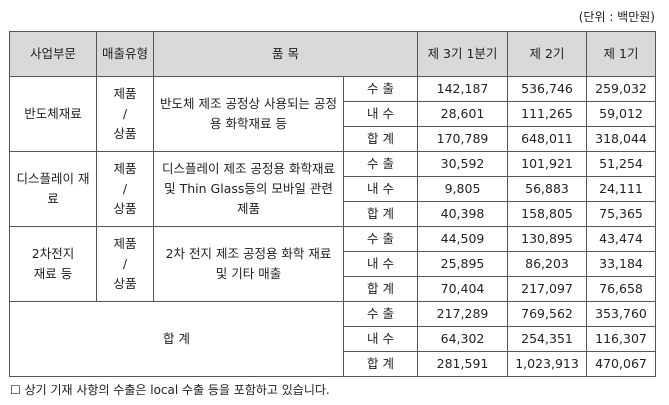 The height and width of the screenshot is (405, 669). Describe the element at coordinates (463, 314) in the screenshot. I see `value-period-current: 217,289` at that location.